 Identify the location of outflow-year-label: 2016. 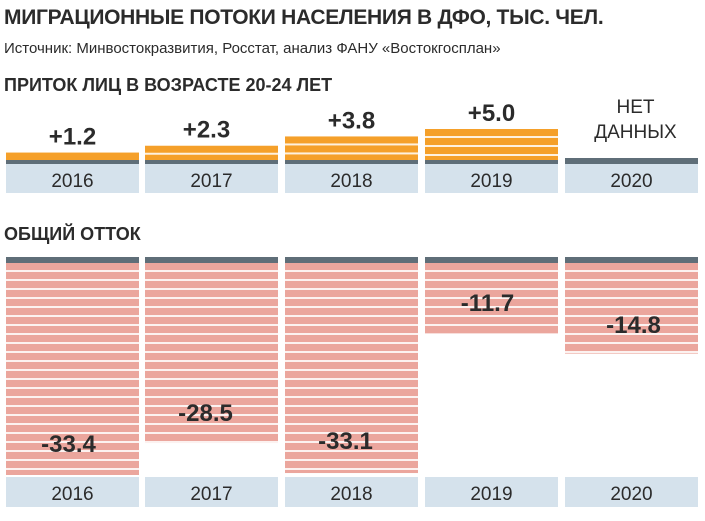
(72, 494).